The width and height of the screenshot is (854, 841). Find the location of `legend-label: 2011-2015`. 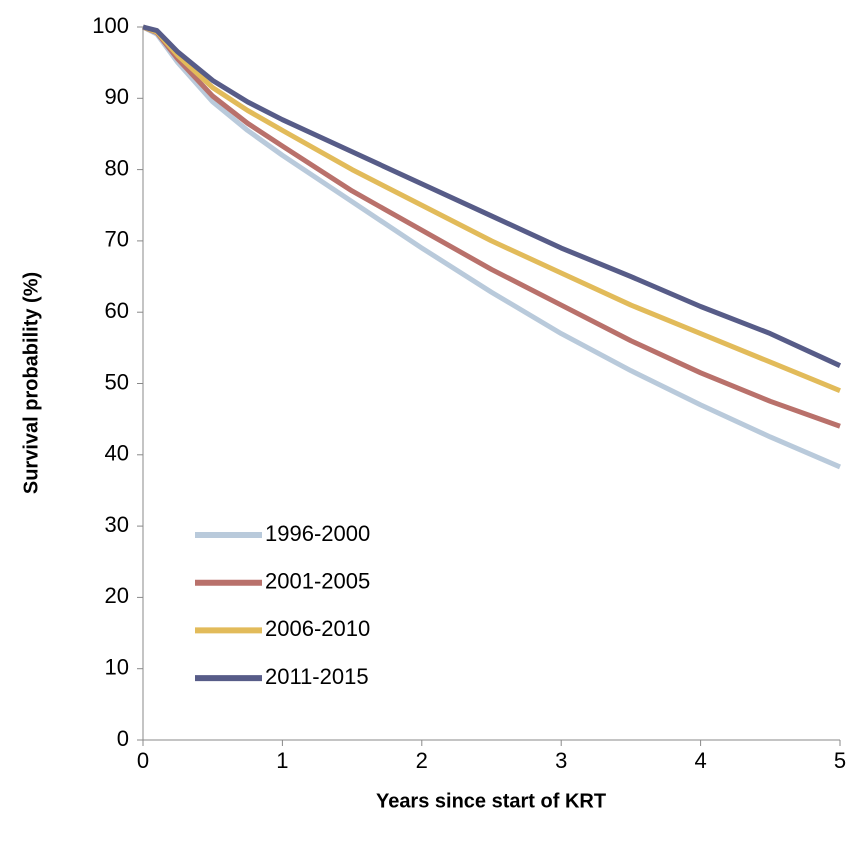

legend-label: 2011-2015 is located at coordinates (317, 676).